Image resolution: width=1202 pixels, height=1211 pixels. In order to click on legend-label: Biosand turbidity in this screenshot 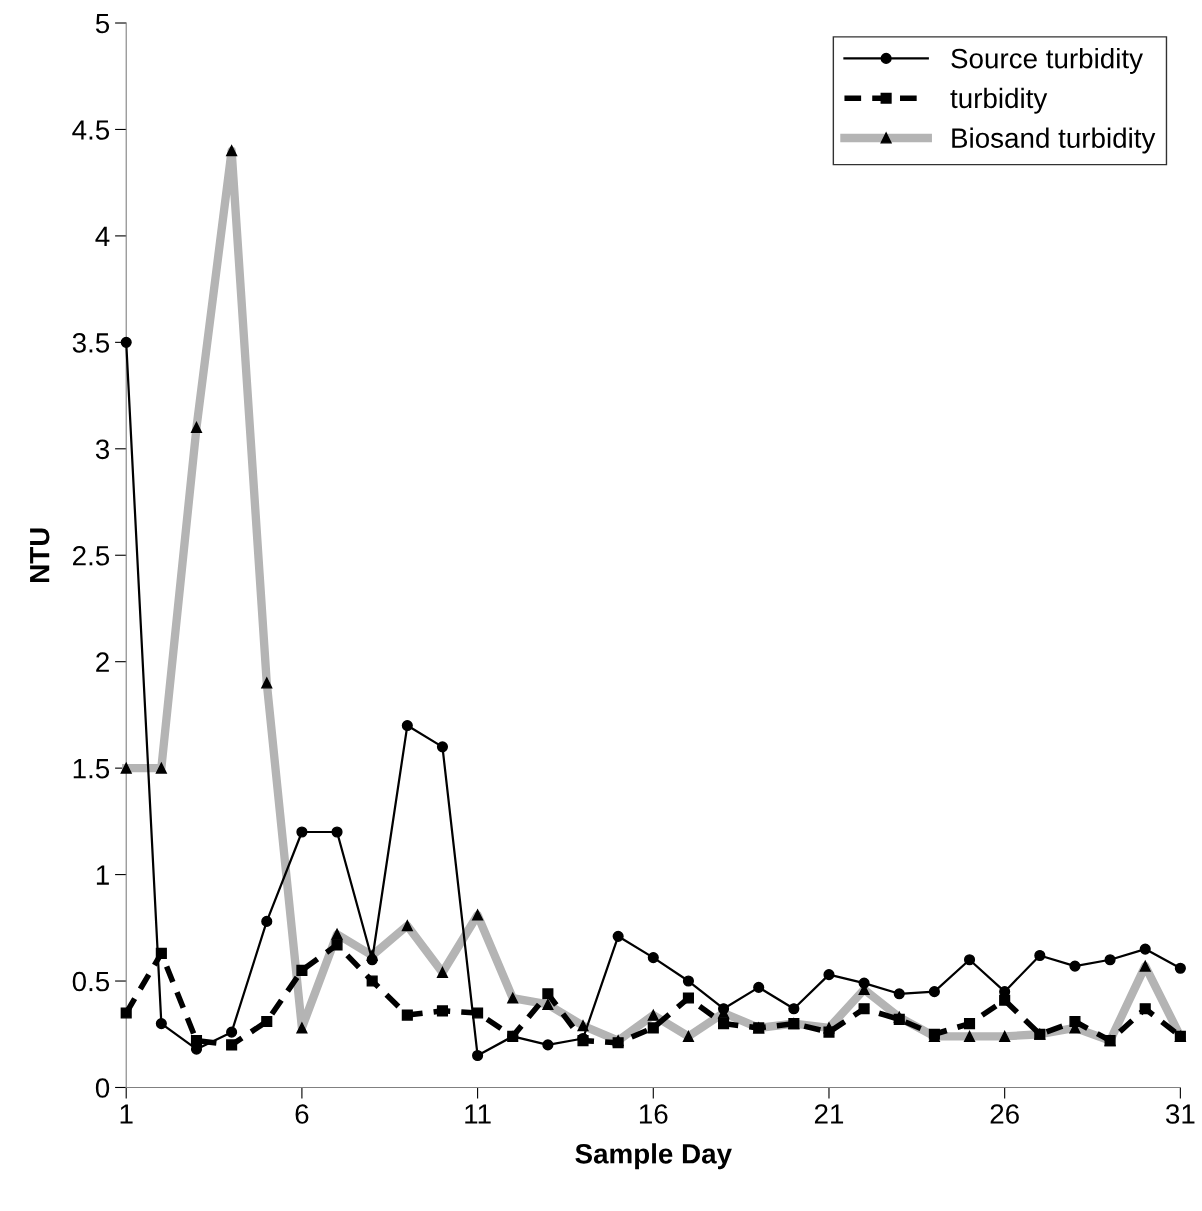, I will do `click(1054, 140)`.